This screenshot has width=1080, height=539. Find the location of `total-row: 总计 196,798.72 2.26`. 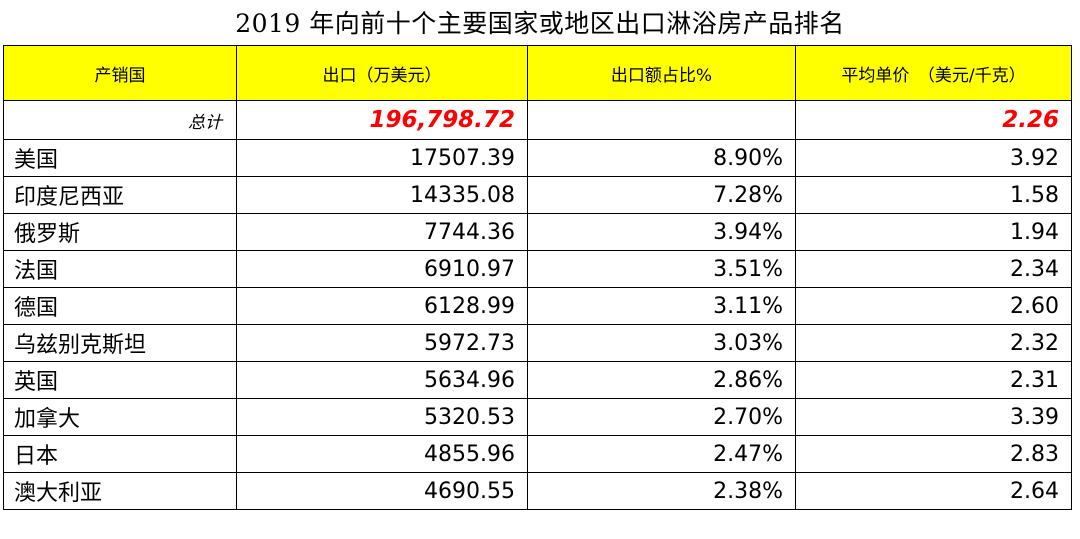

total-row: 总计 196,798.72 2.26 is located at coordinates (537, 120).